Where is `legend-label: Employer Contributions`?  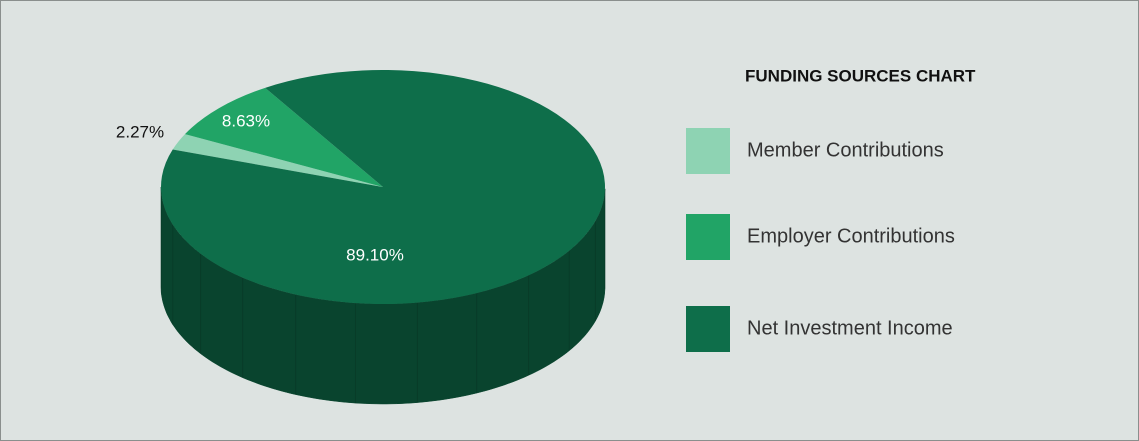 legend-label: Employer Contributions is located at coordinates (851, 236).